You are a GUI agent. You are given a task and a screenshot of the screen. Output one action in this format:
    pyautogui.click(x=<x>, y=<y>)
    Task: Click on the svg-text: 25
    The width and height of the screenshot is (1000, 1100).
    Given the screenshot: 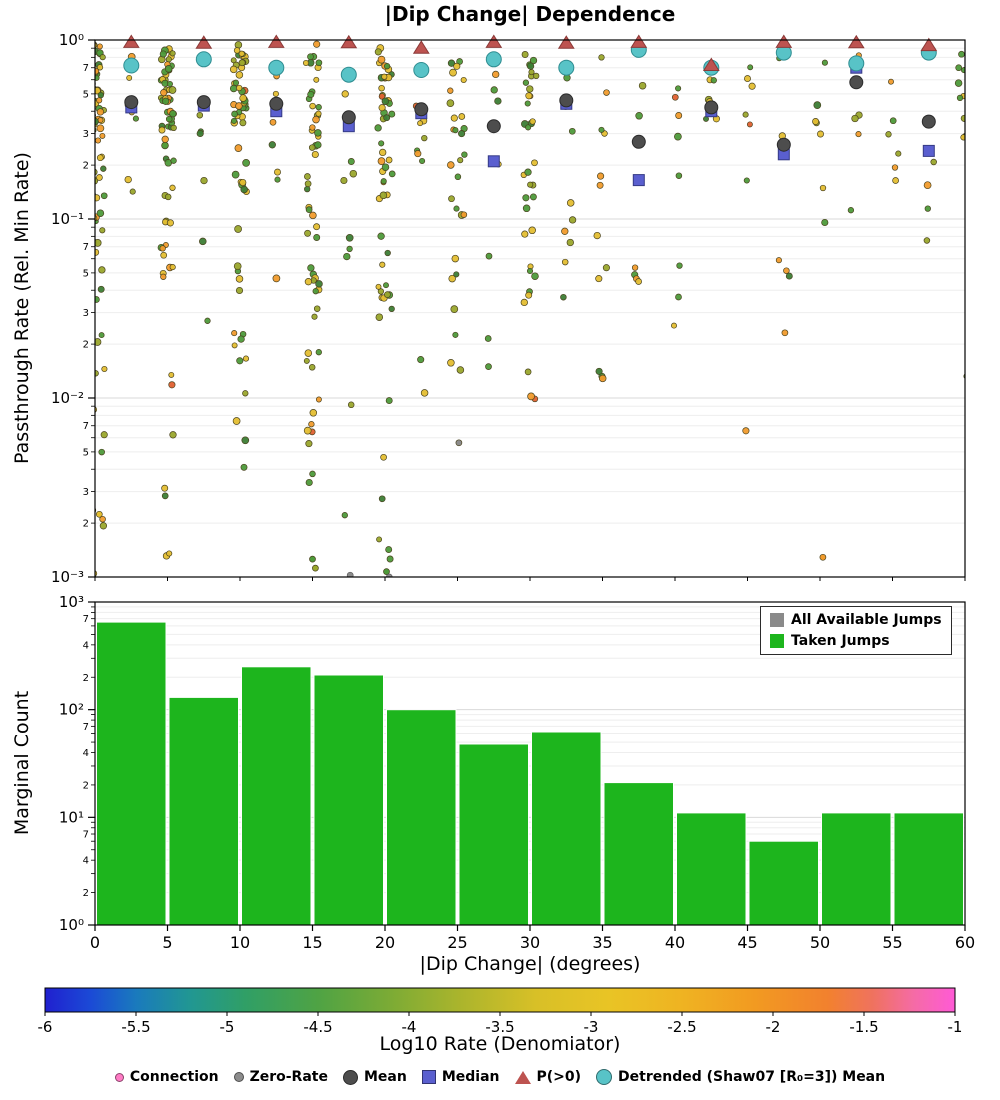 What is the action you would take?
    pyautogui.click(x=457, y=942)
    